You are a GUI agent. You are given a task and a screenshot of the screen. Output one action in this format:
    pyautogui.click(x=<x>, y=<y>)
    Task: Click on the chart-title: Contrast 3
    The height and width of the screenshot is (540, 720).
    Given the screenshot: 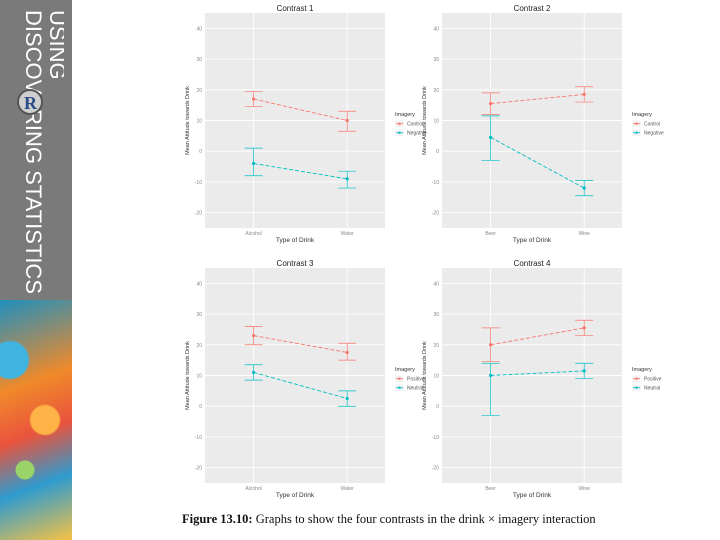 What is the action you would take?
    pyautogui.click(x=295, y=263)
    